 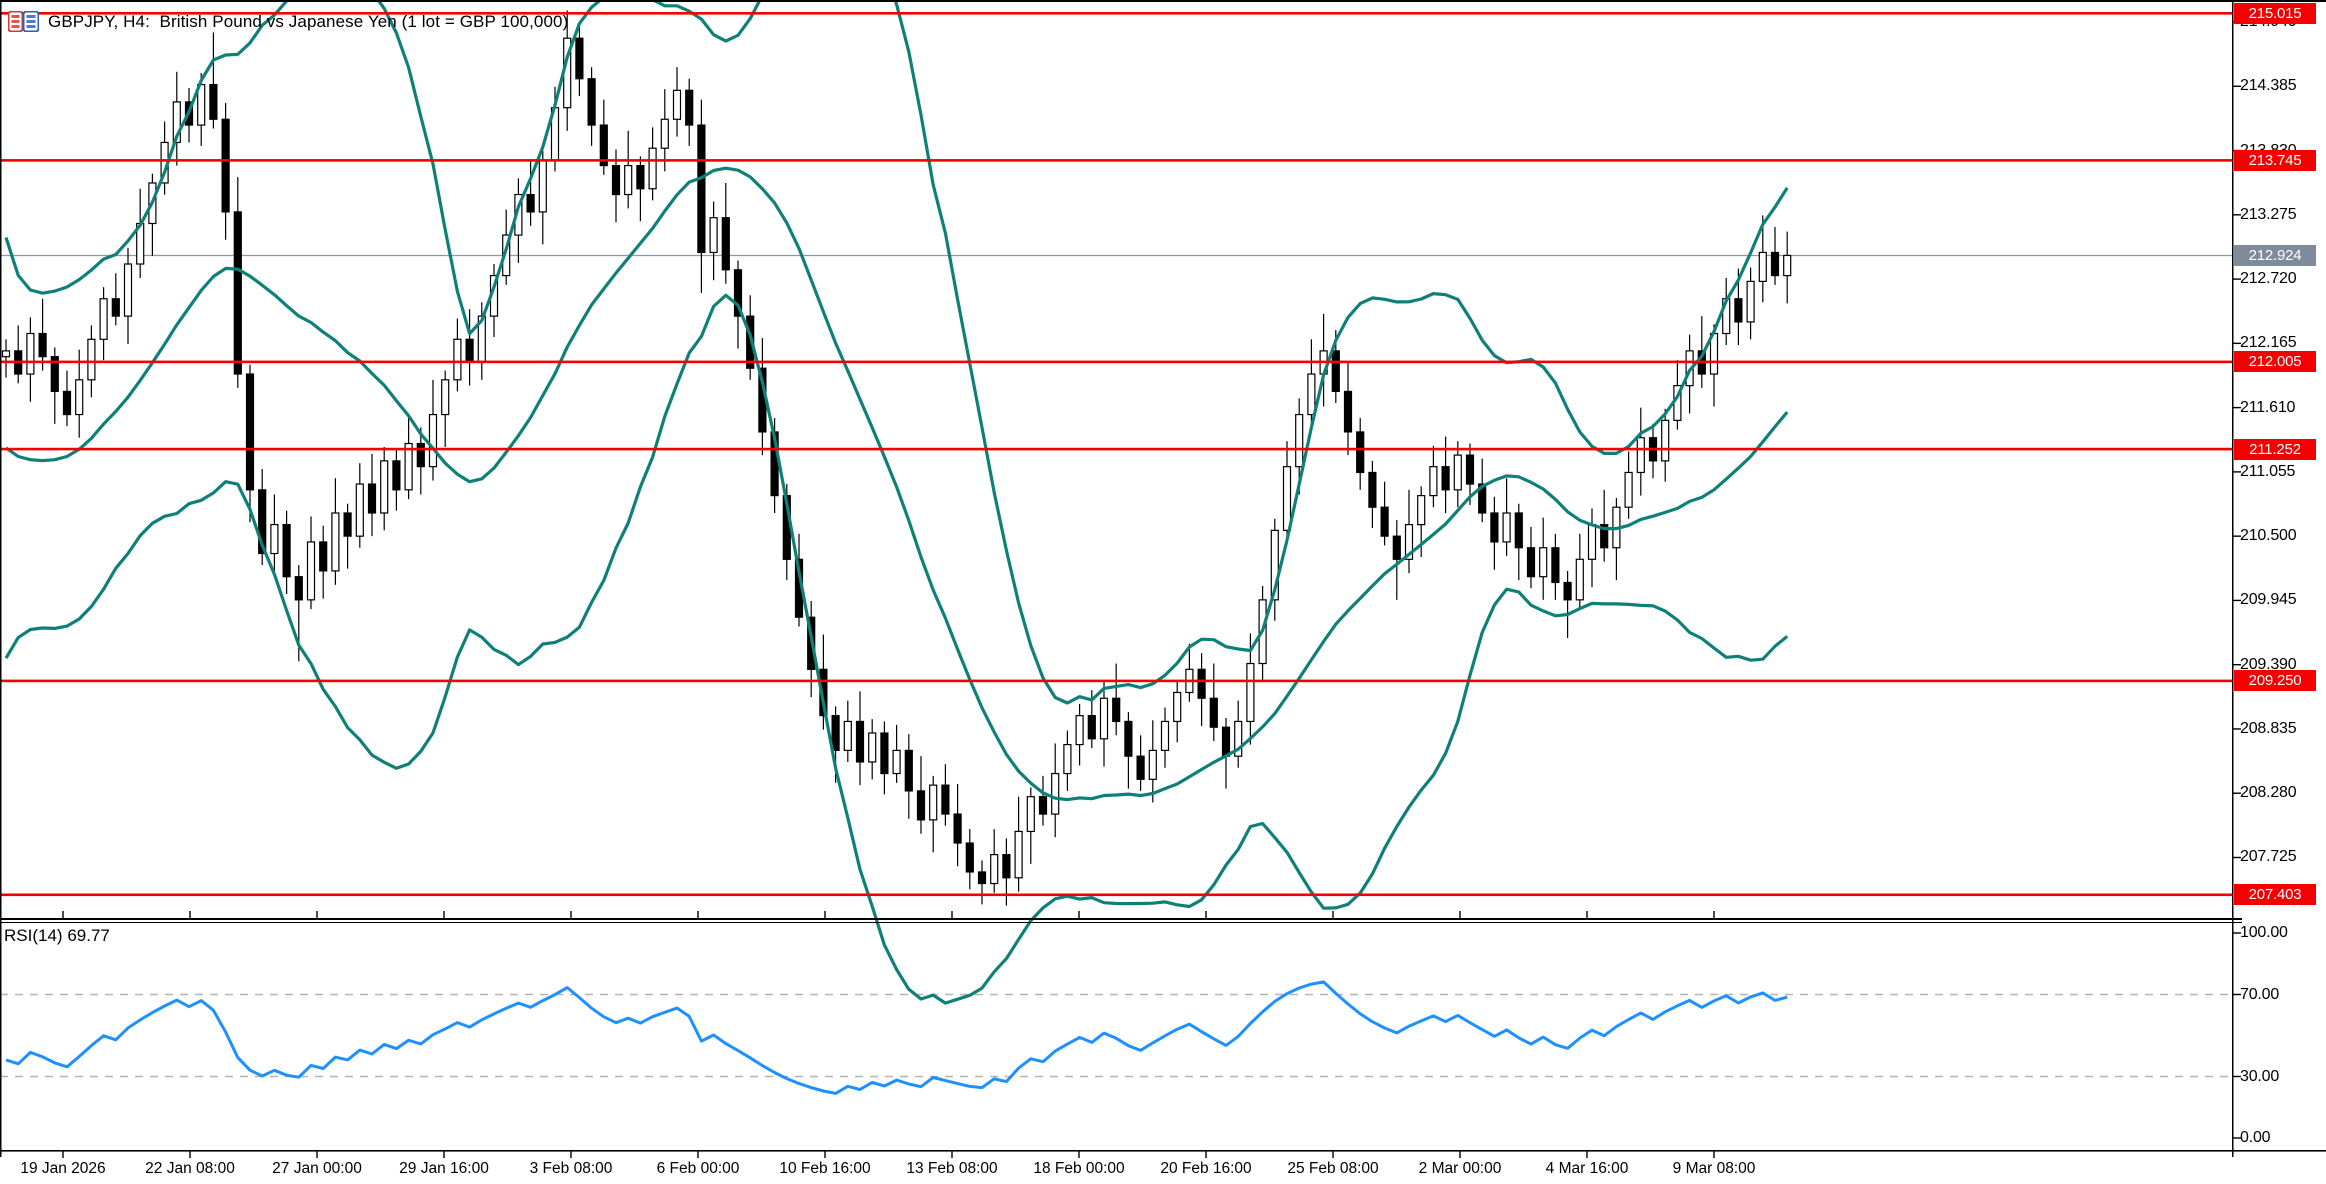 What do you see at coordinates (1, 578) in the screenshot?
I see `chart-left-border` at bounding box center [1, 578].